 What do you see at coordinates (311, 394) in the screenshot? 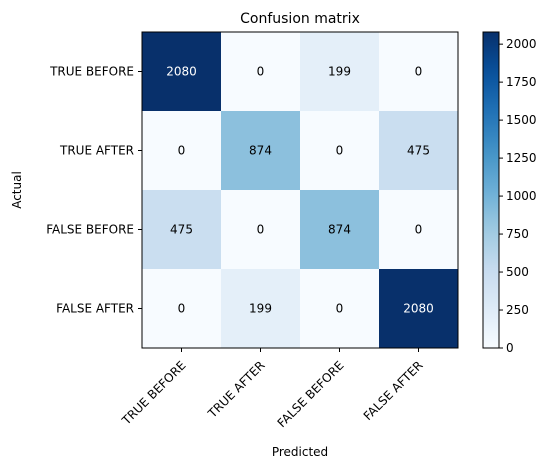
I see `x-tick-label: FALSE BEFORE` at bounding box center [311, 394].